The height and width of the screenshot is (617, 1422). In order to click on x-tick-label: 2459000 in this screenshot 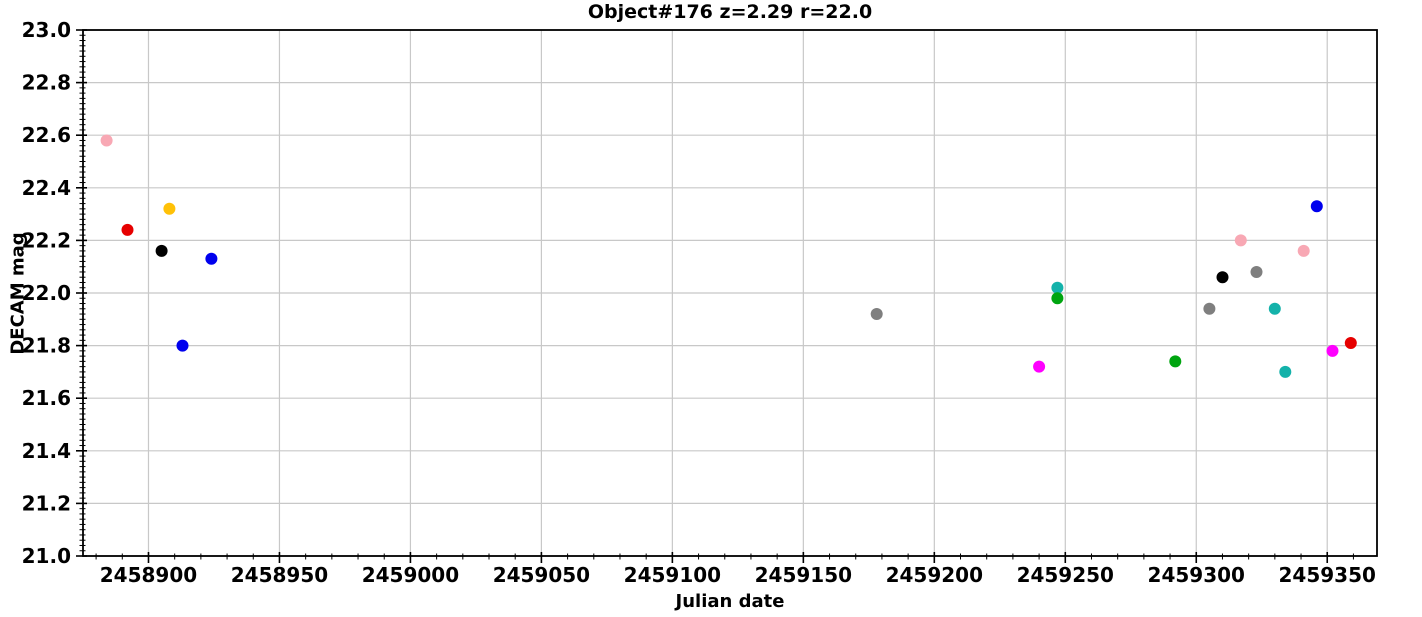, I will do `click(410, 575)`.